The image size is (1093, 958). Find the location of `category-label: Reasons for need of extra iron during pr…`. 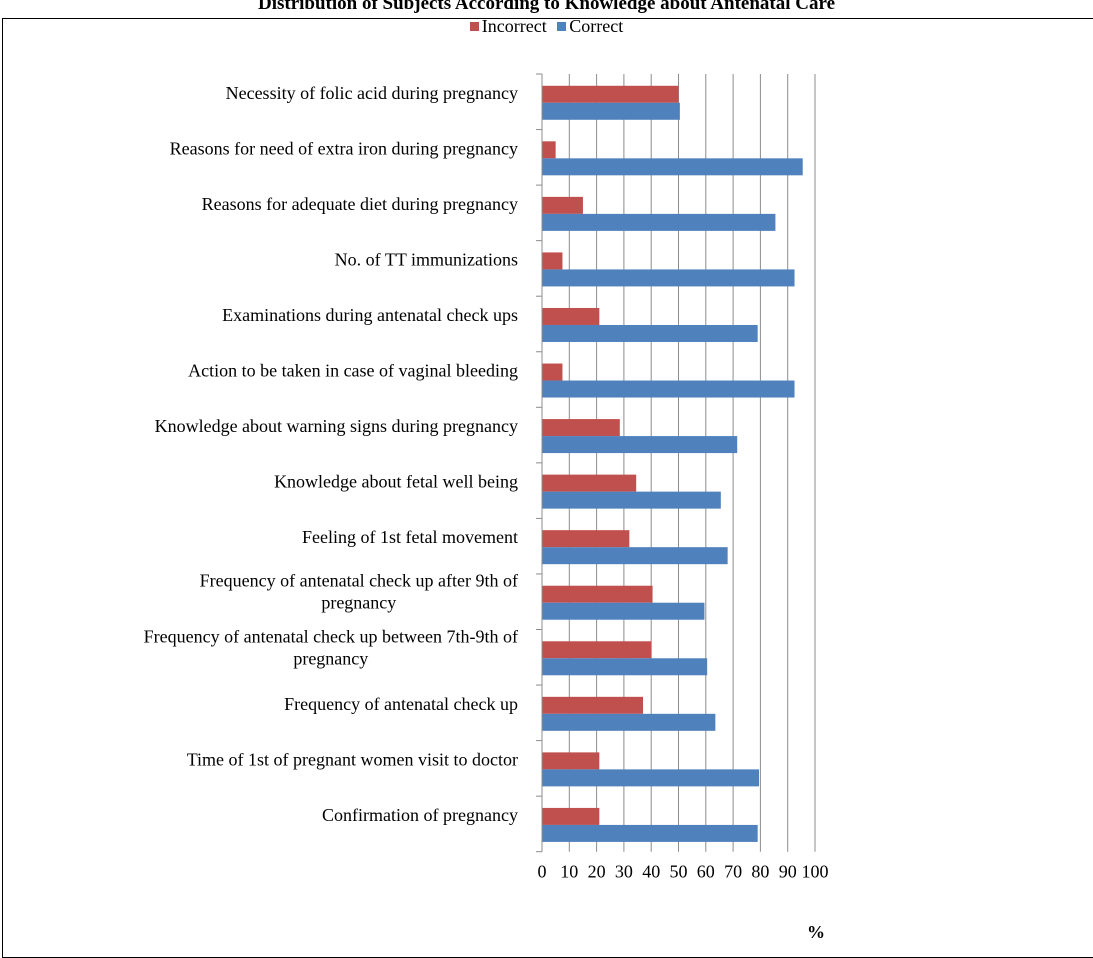

category-label: Reasons for need of extra iron during pr… is located at coordinates (344, 148).